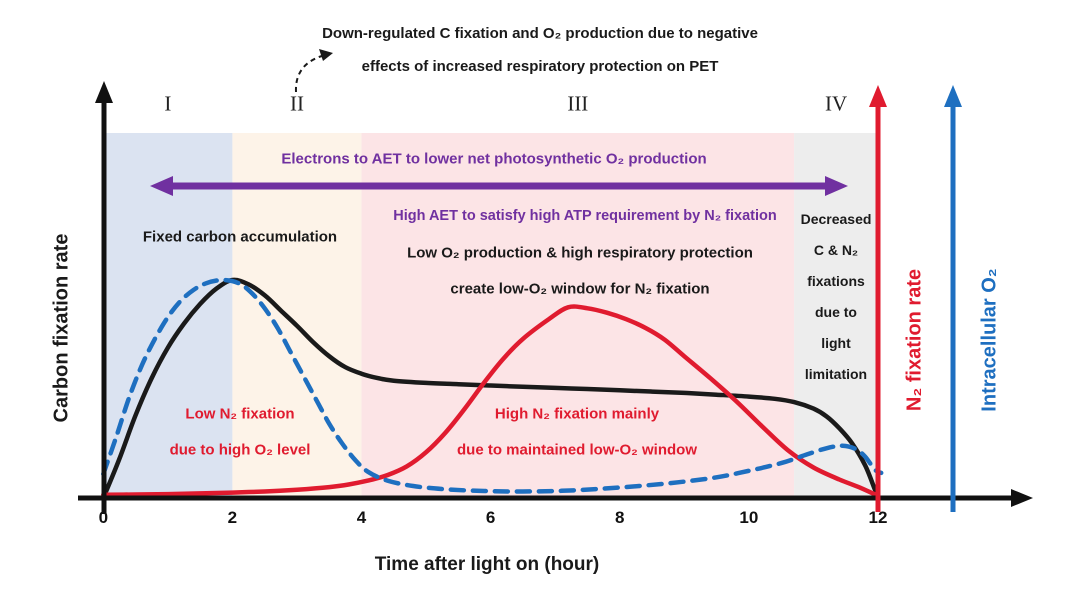 The width and height of the screenshot is (1080, 607). Describe the element at coordinates (989, 340) in the screenshot. I see `y-axis-label-o2: Intracellular O₂` at that location.